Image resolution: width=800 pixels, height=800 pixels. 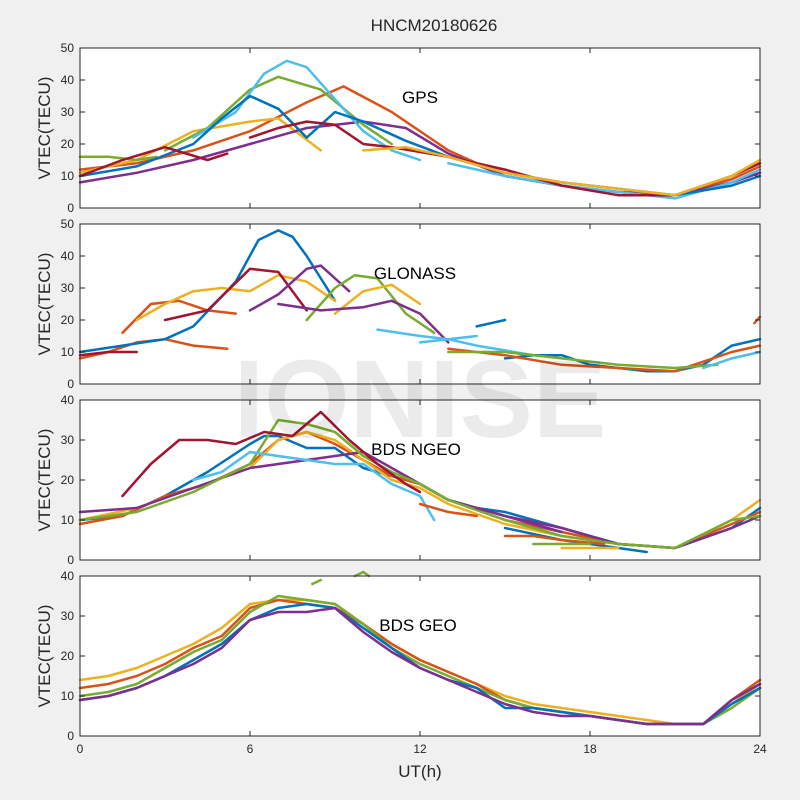 What do you see at coordinates (80, 749) in the screenshot?
I see `x-tick-label: 0` at bounding box center [80, 749].